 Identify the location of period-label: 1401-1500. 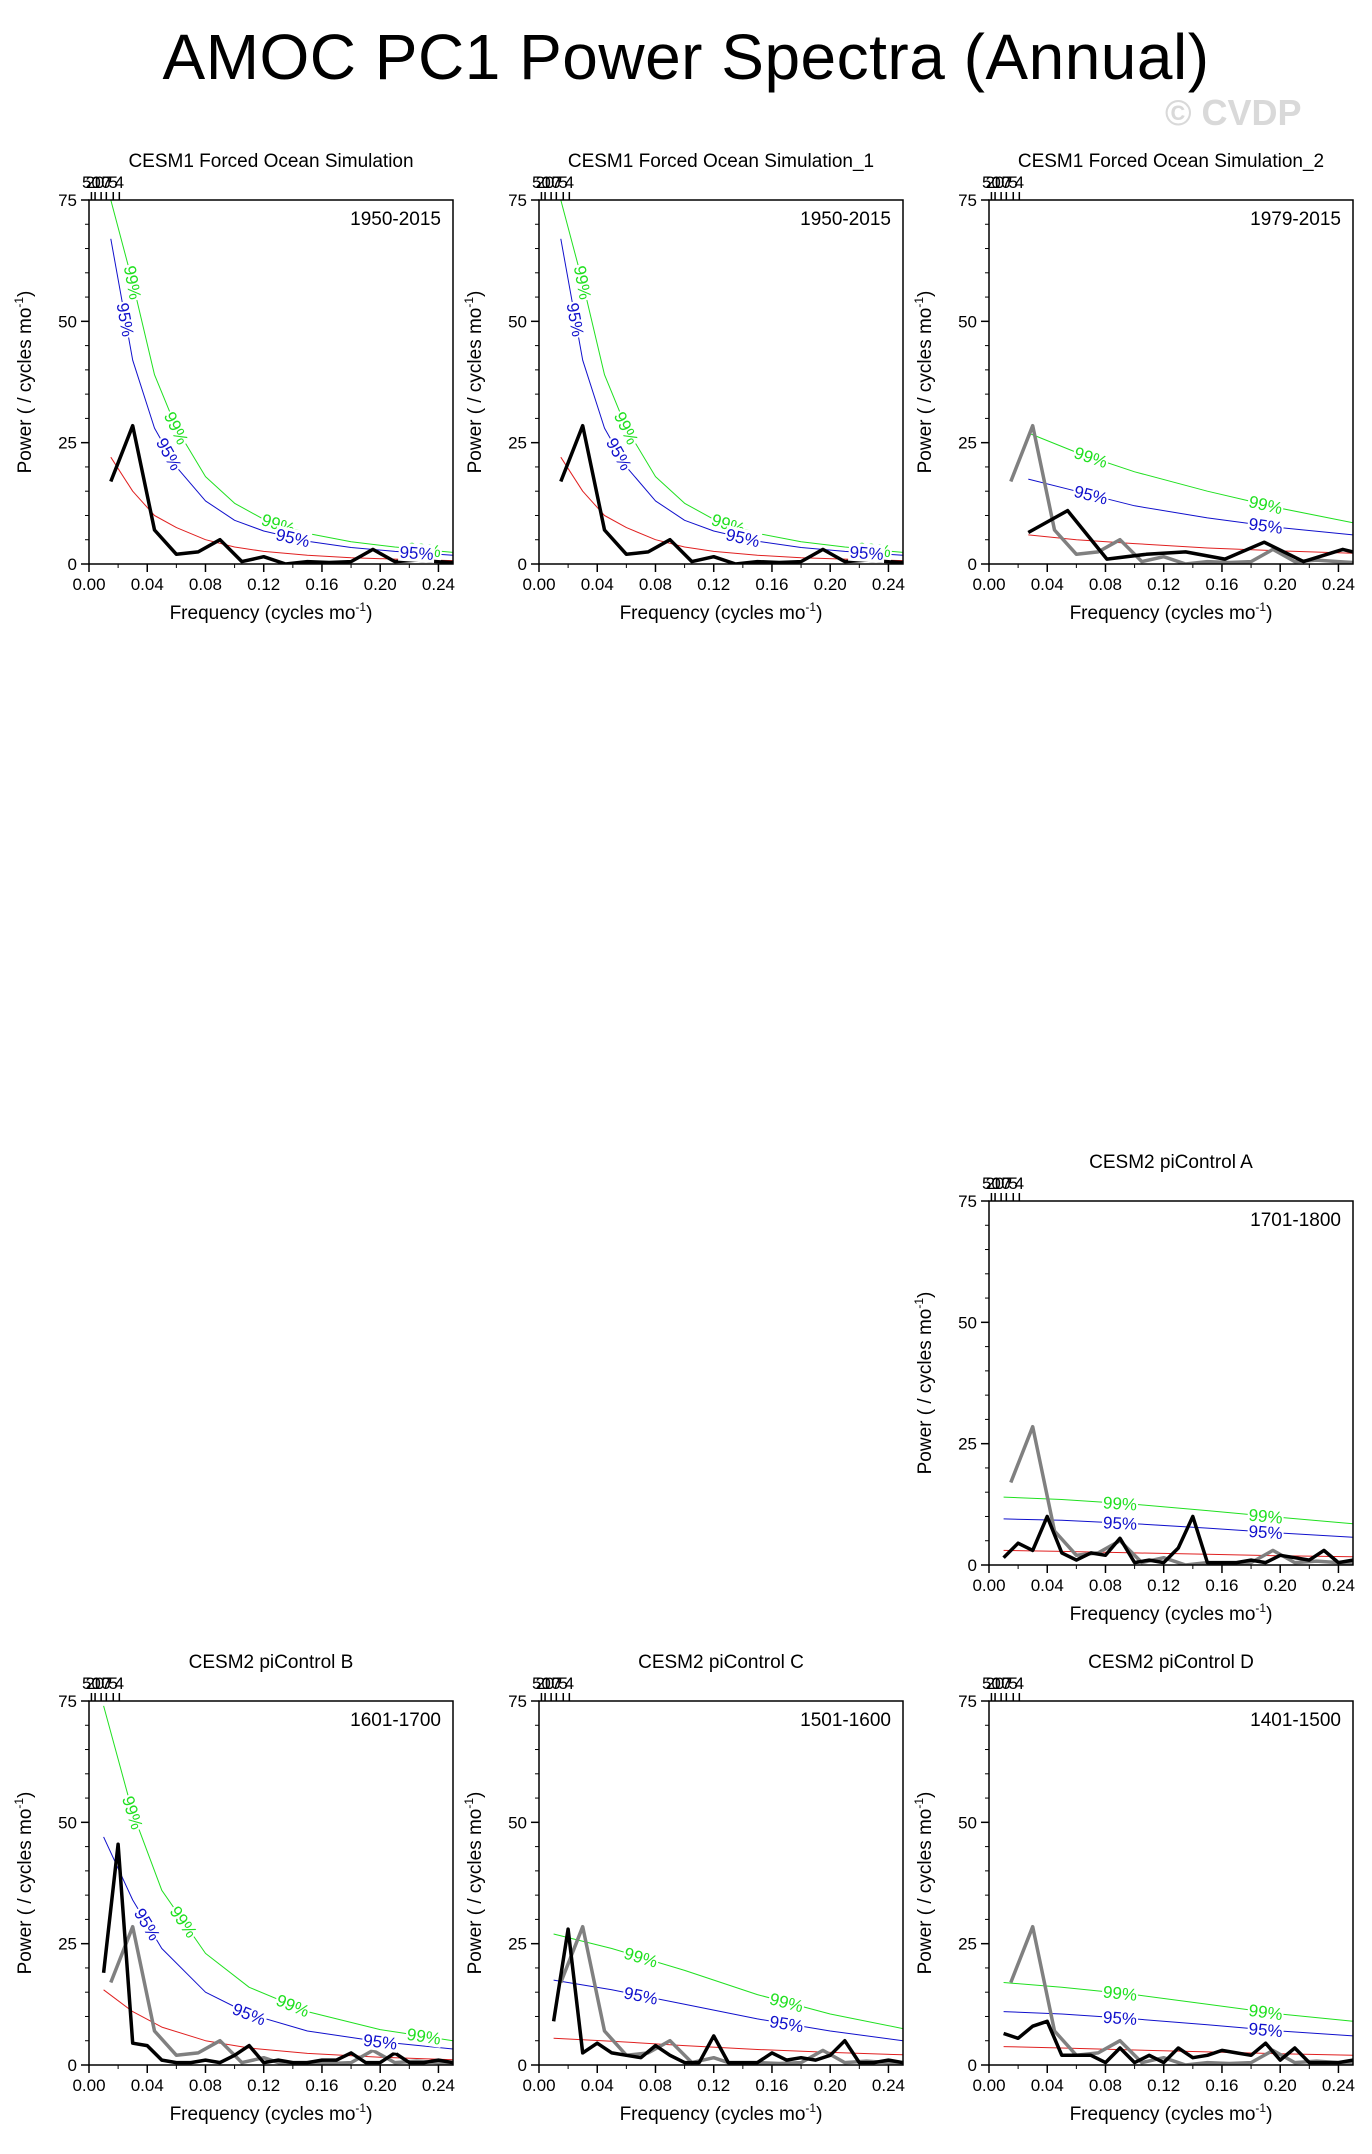
(1295, 1720).